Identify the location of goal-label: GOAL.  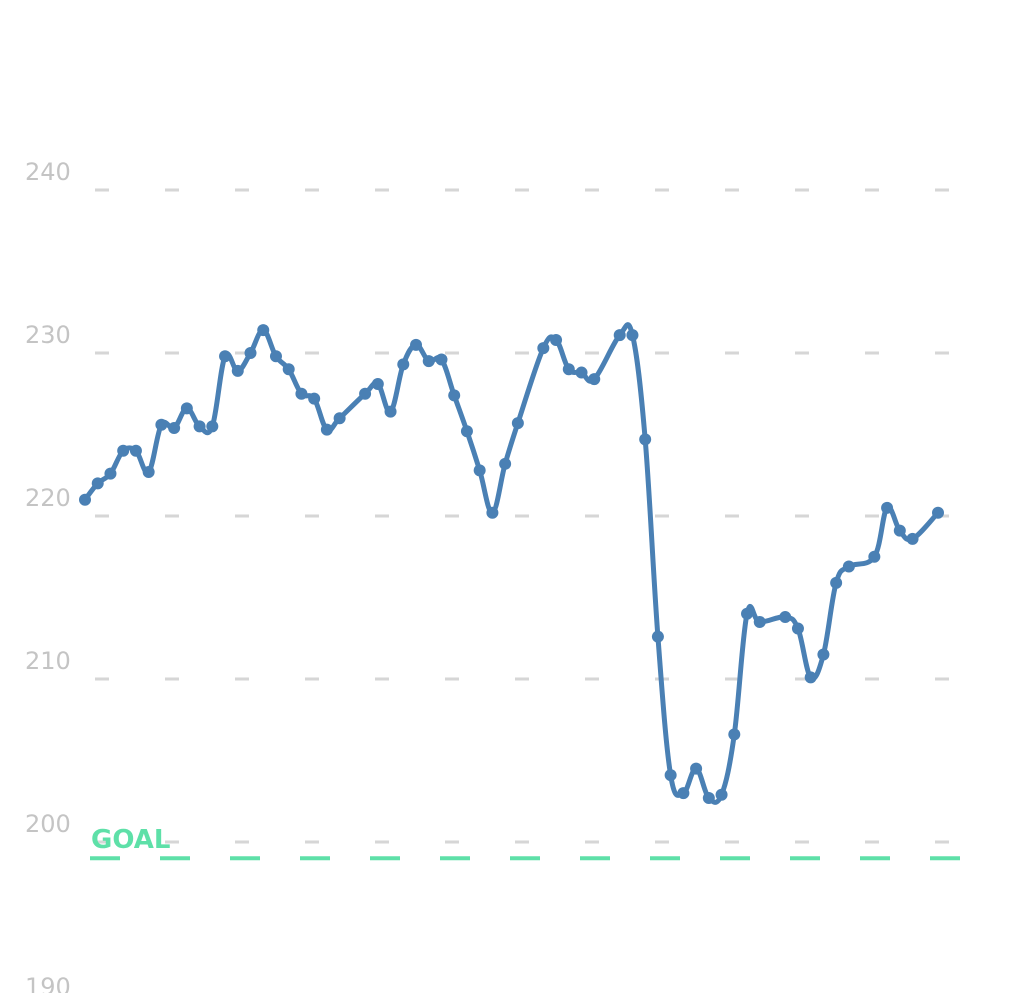
(130, 840).